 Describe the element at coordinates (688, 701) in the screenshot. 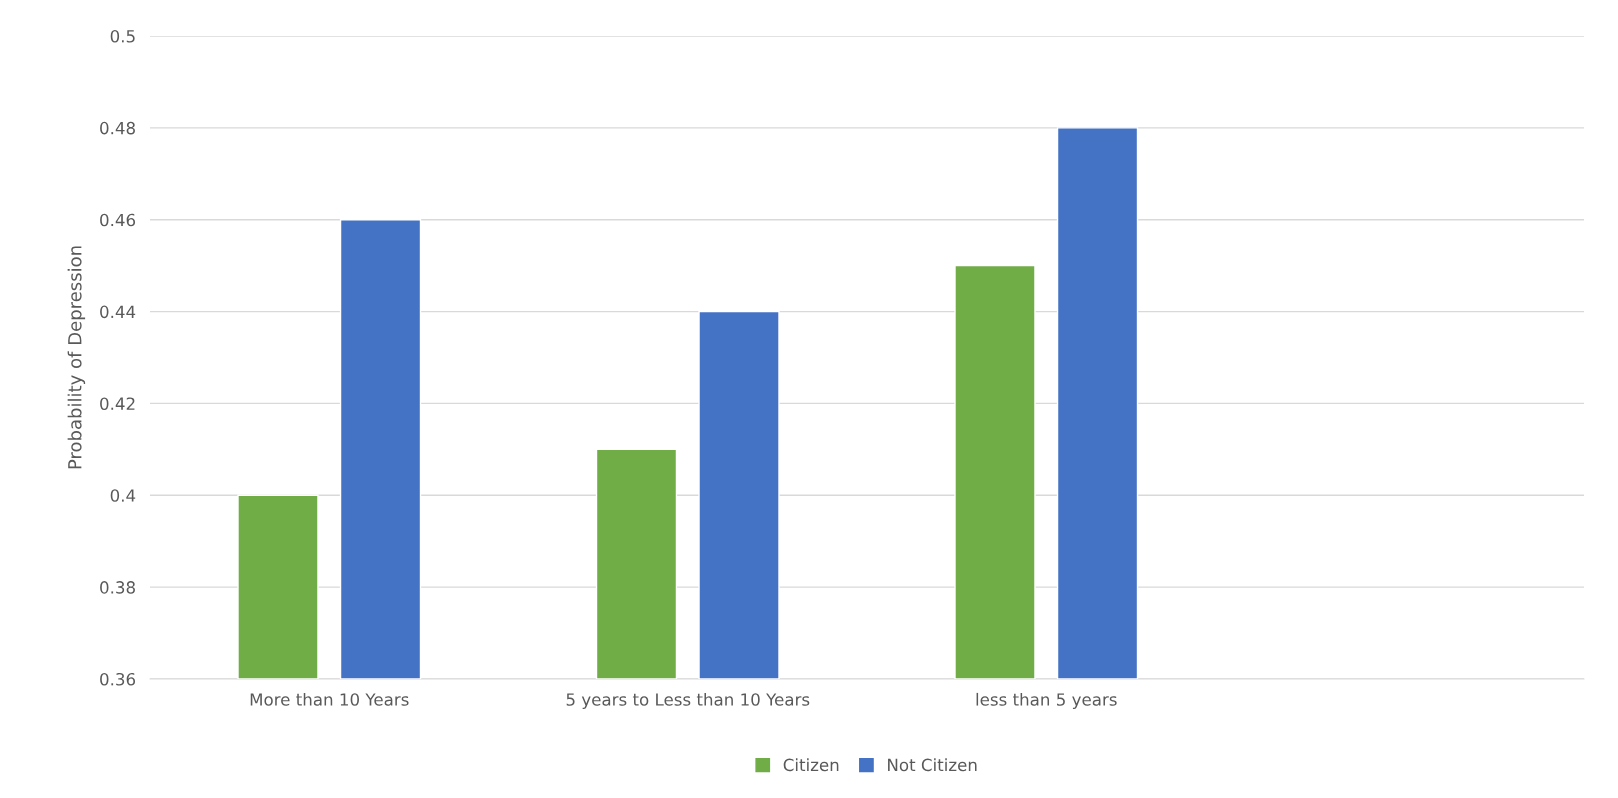

I see `x-tick-label: 5 years to Less than 10 Years` at that location.